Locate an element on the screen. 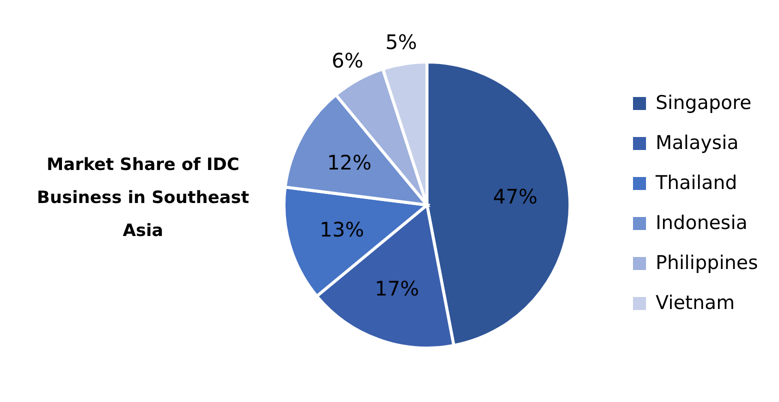 This screenshot has height=402, width=779. data-label: 47% is located at coordinates (515, 196).